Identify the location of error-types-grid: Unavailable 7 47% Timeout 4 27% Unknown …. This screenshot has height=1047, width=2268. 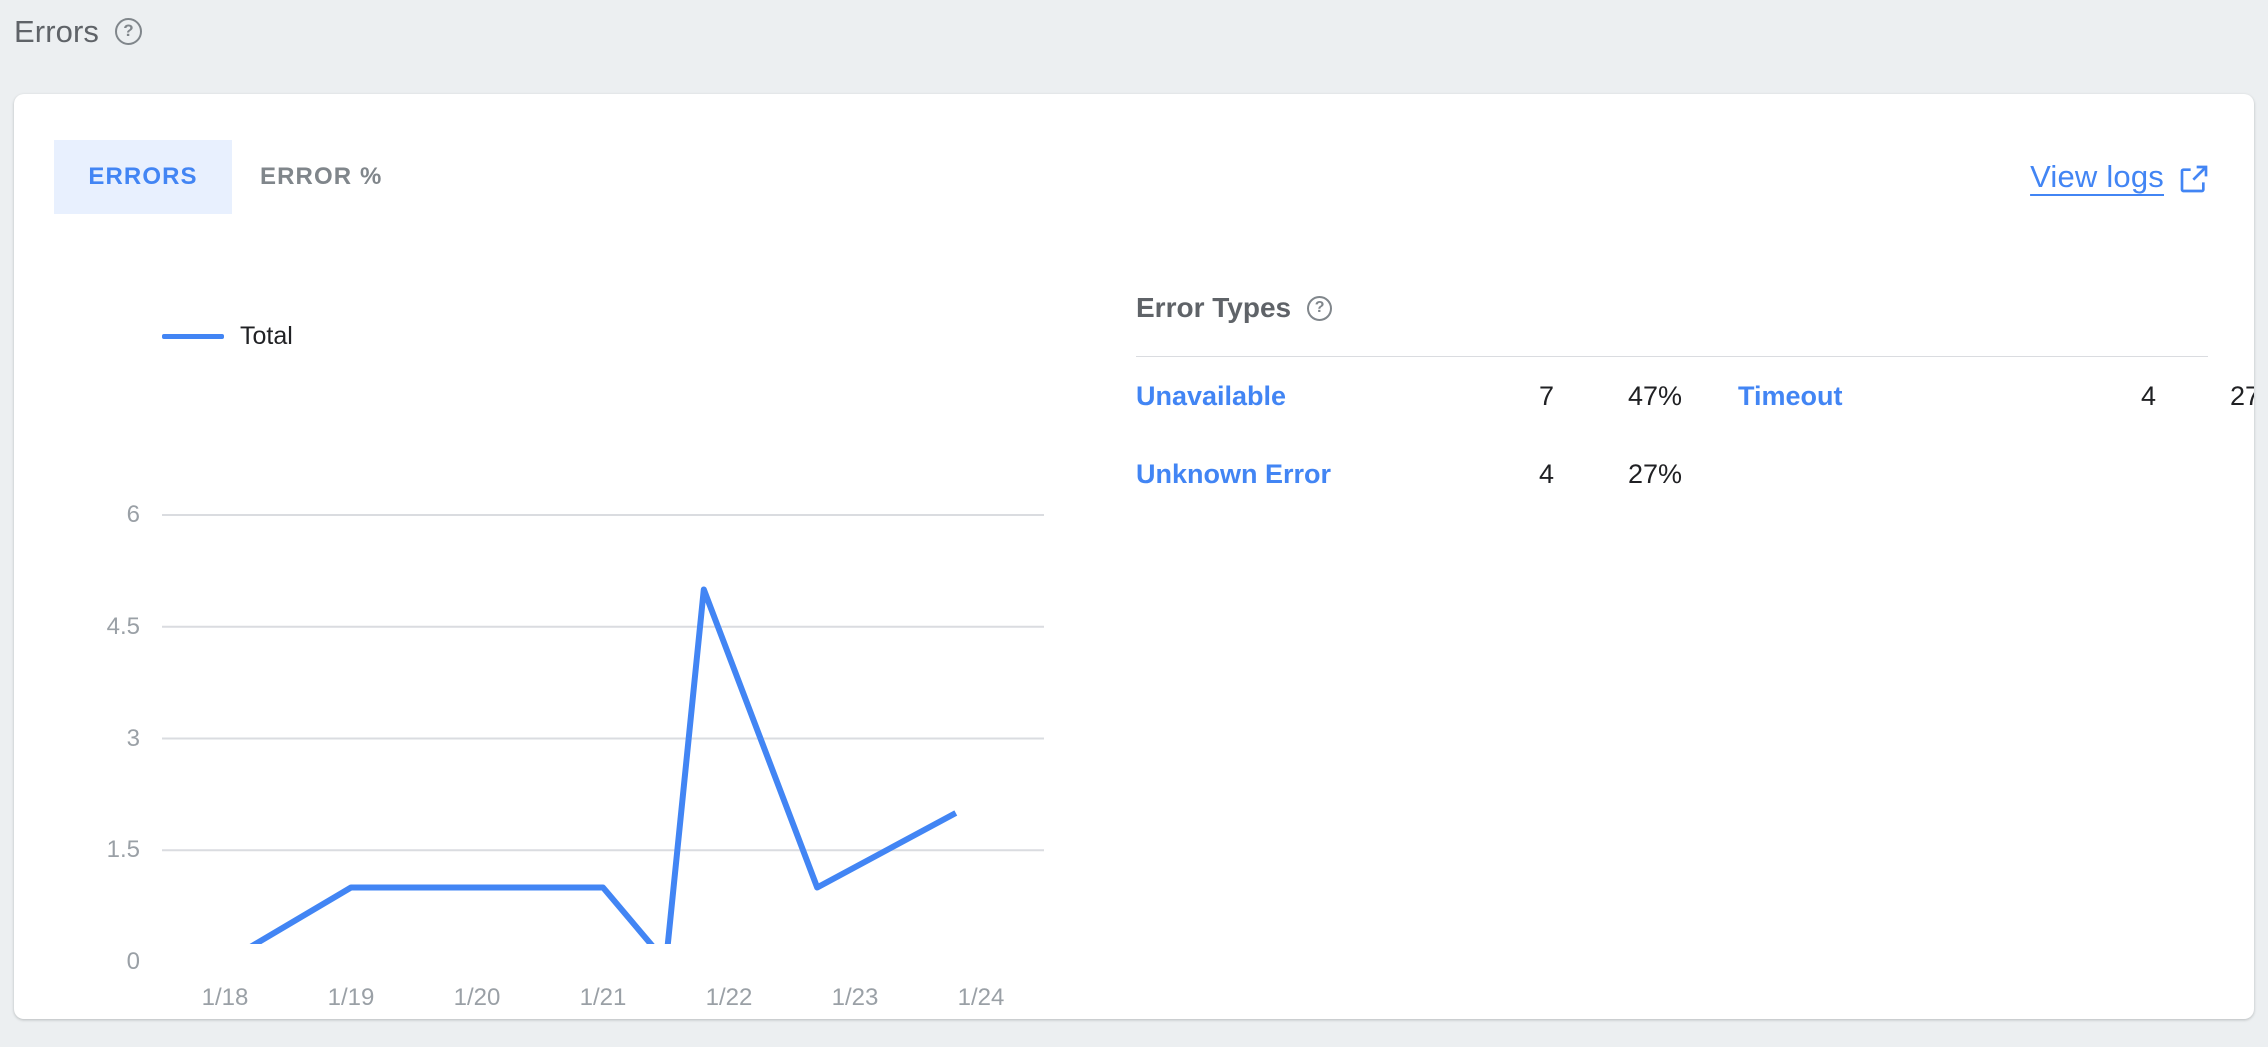
(1695, 435).